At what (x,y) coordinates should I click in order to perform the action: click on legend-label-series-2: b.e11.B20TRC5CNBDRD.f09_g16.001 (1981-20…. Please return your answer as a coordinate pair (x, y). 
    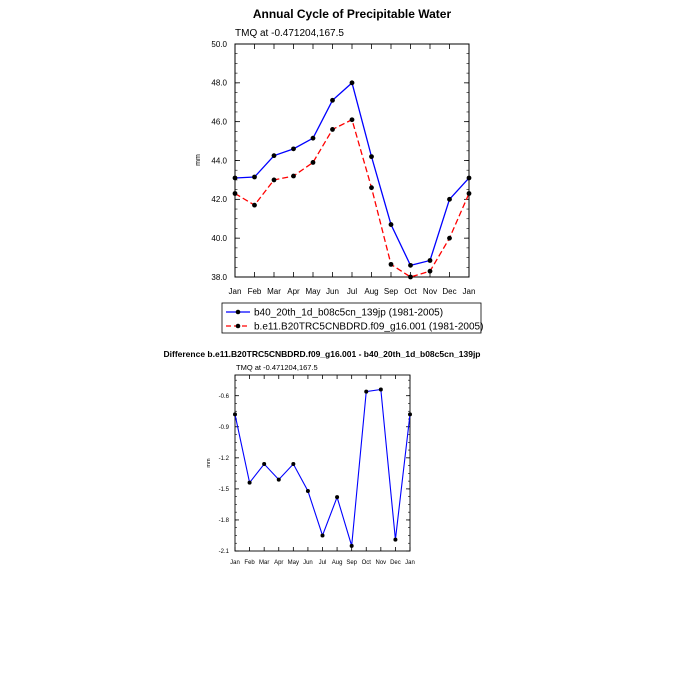
    Looking at the image, I should click on (368, 327).